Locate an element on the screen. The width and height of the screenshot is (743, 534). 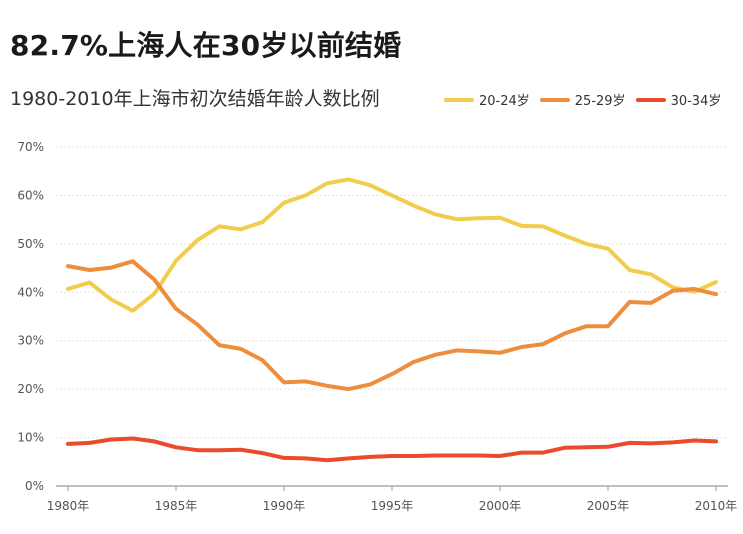
chart-title: 82.7%上海人在30岁以前结婚 is located at coordinates (206, 45).